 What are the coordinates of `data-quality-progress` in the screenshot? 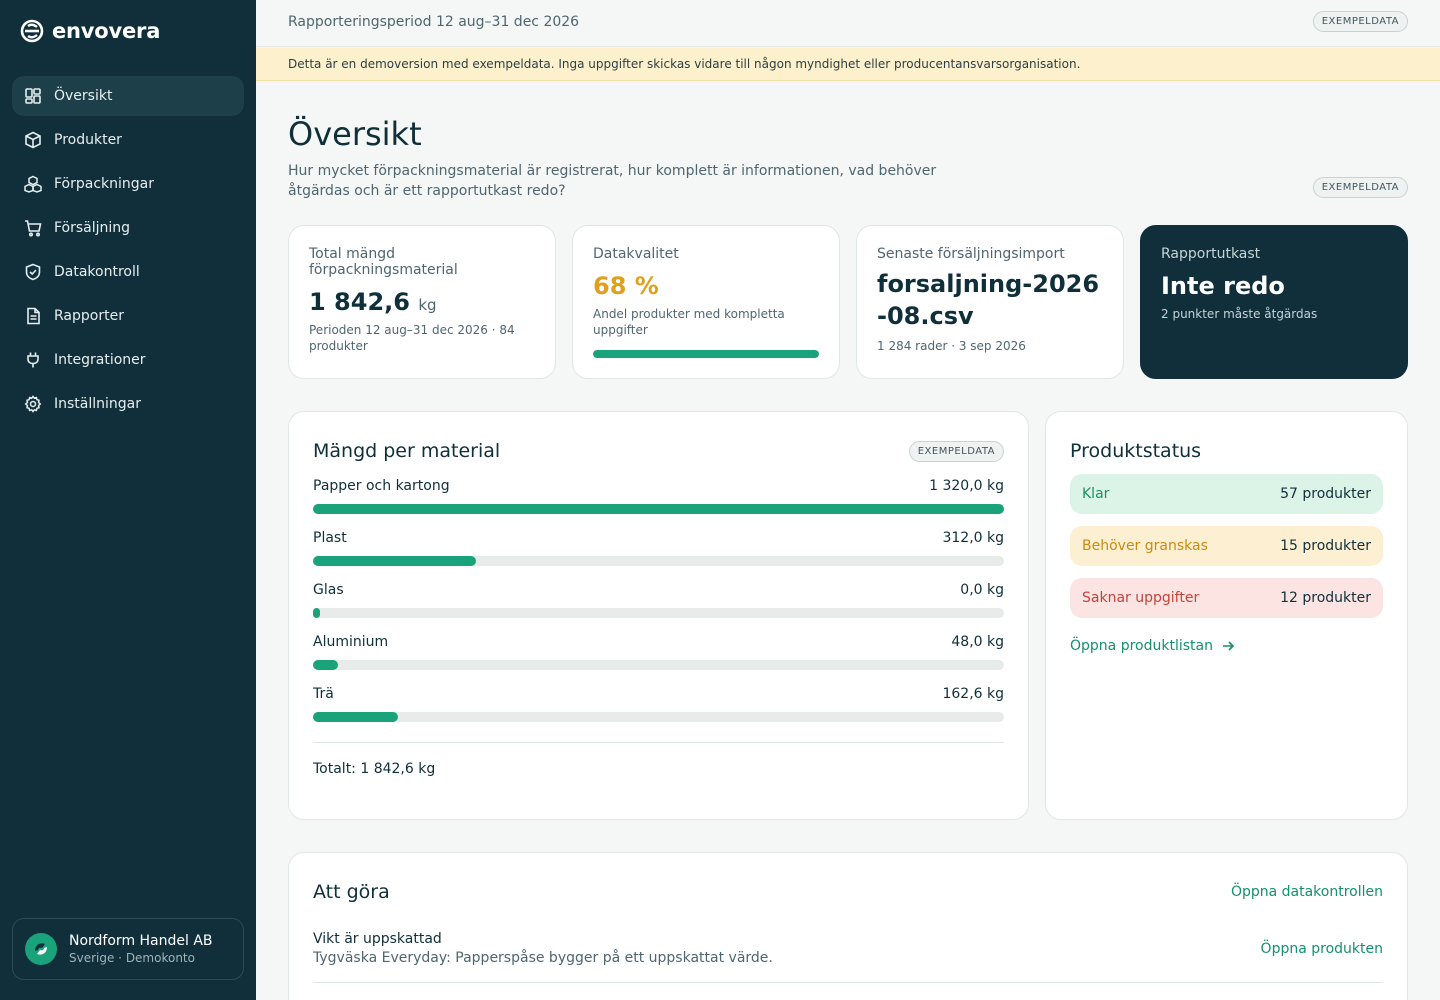 It's located at (706, 354).